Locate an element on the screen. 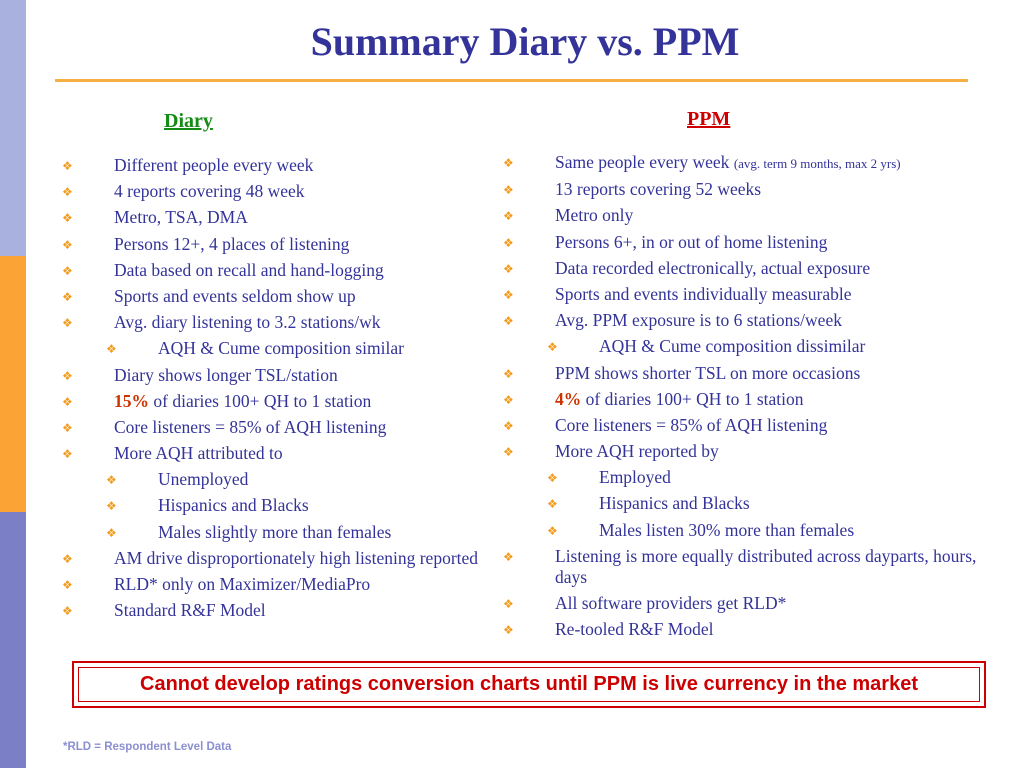 The width and height of the screenshot is (1024, 768). list-item-text: Persons 12+, 4 places of listening is located at coordinates (232, 243).